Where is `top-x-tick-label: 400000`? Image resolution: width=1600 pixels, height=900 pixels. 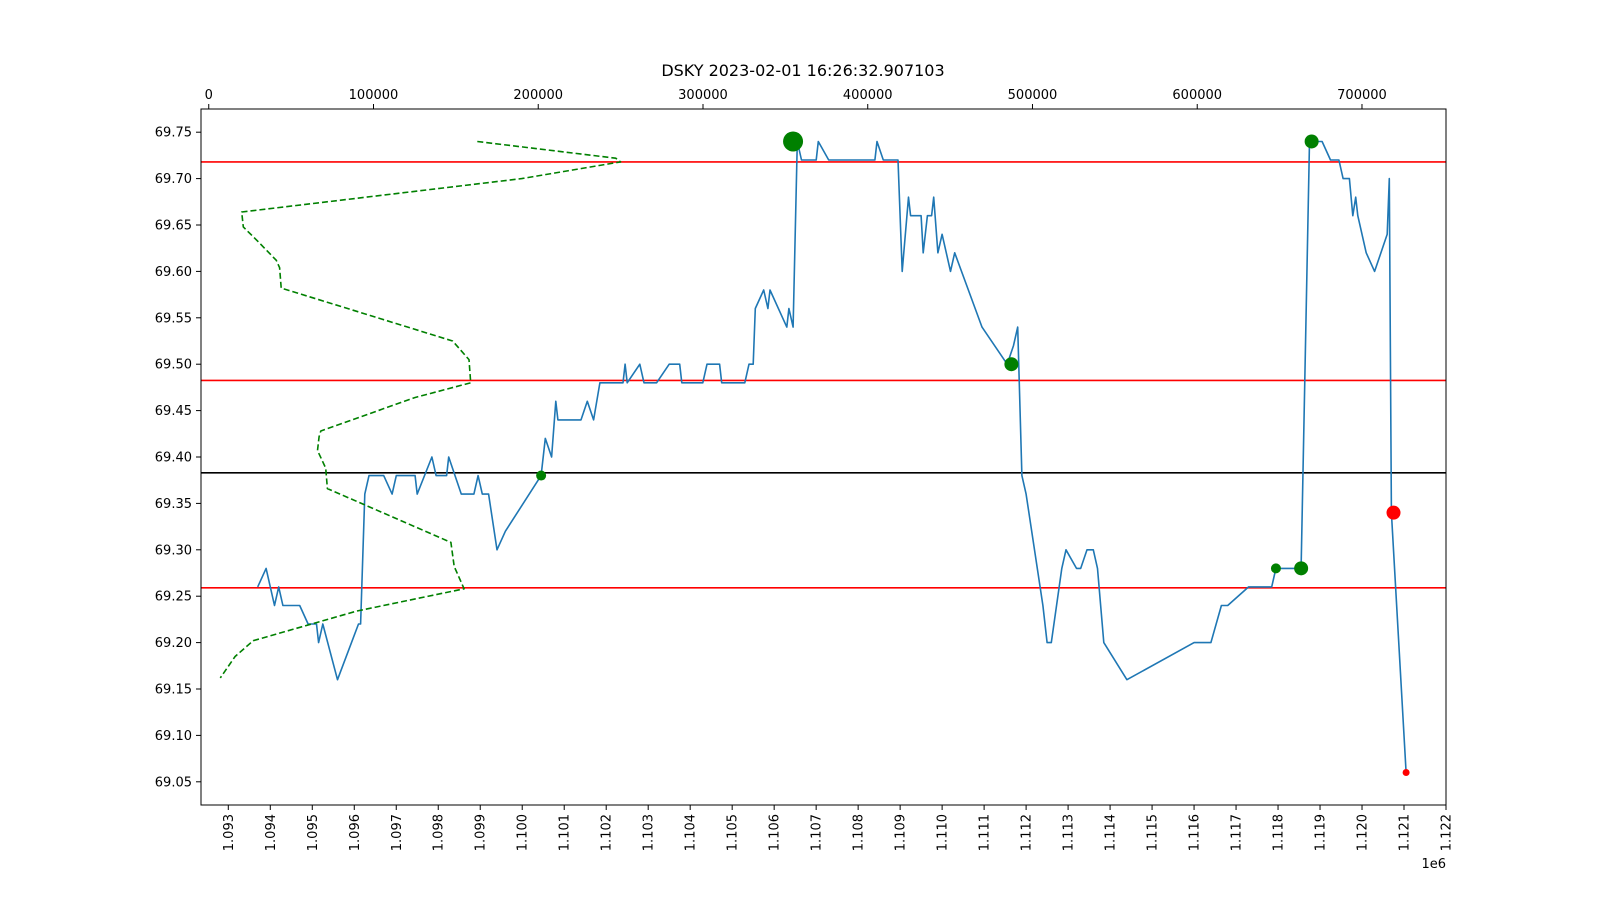
top-x-tick-label: 400000 is located at coordinates (868, 95).